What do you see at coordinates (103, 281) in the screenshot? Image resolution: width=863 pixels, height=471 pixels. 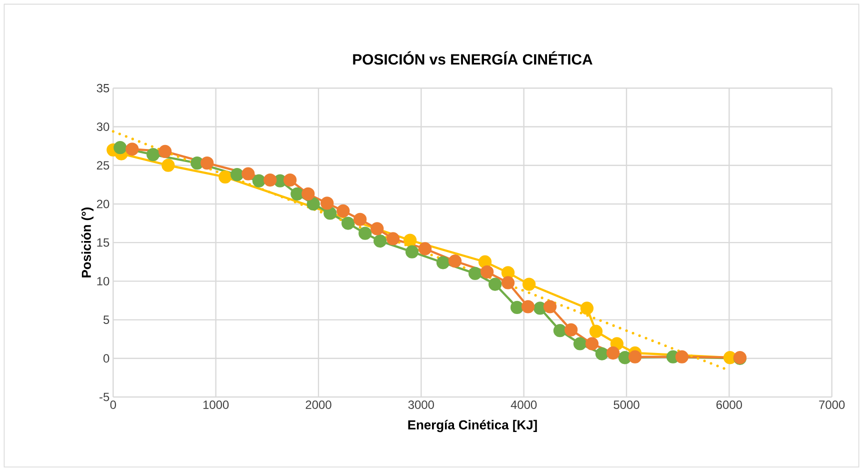 I see `y-tick-label: 10` at bounding box center [103, 281].